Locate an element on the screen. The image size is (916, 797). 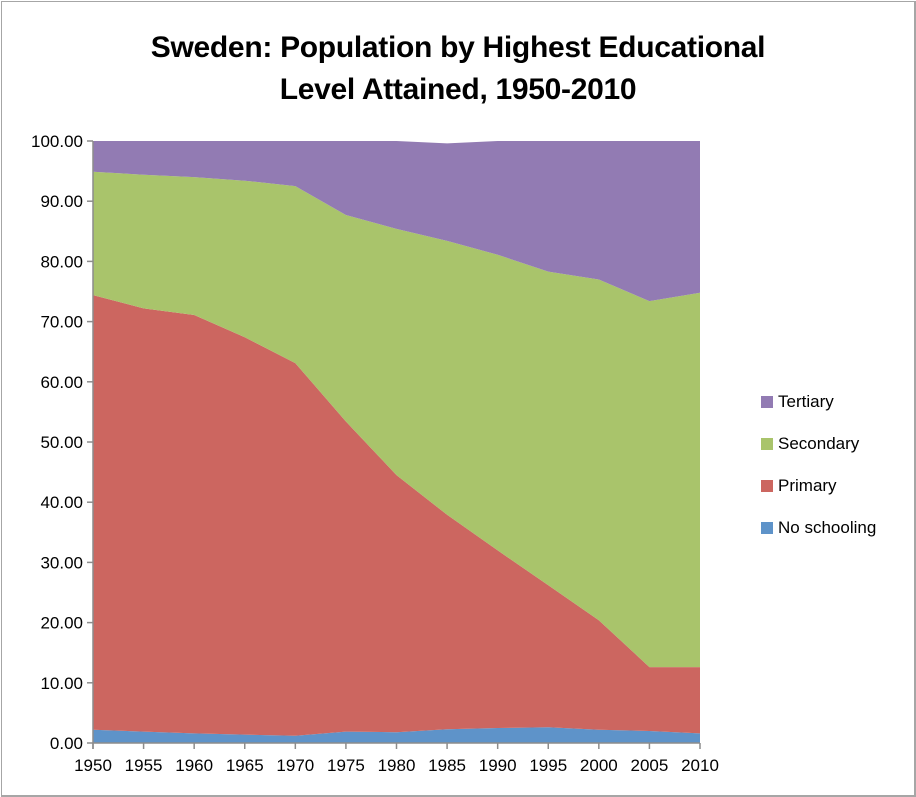
x-tick-label: 2010 is located at coordinates (700, 765).